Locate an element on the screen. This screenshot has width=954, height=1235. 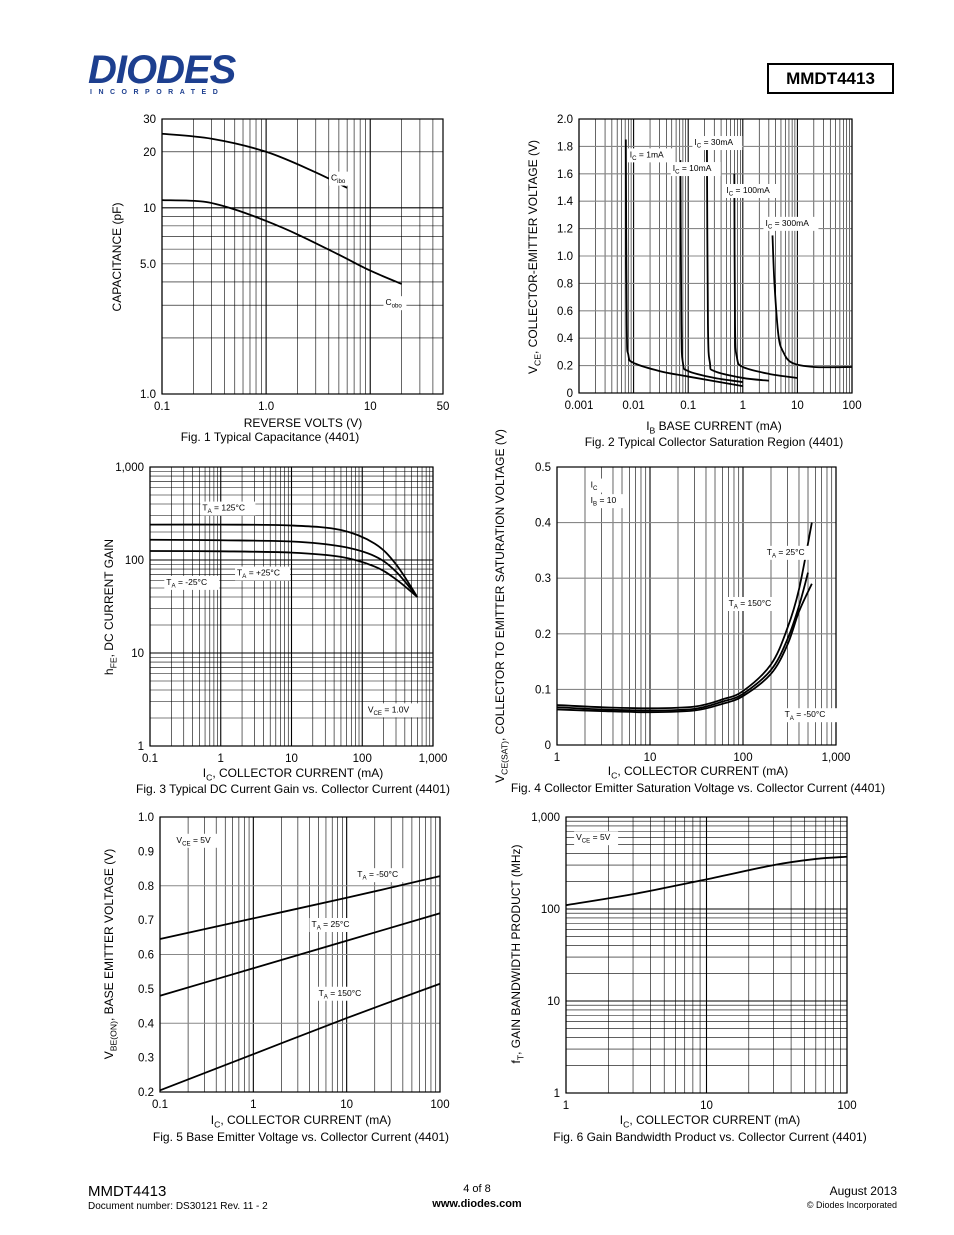
logo-text: DIODES is located at coordinates (162, 70).